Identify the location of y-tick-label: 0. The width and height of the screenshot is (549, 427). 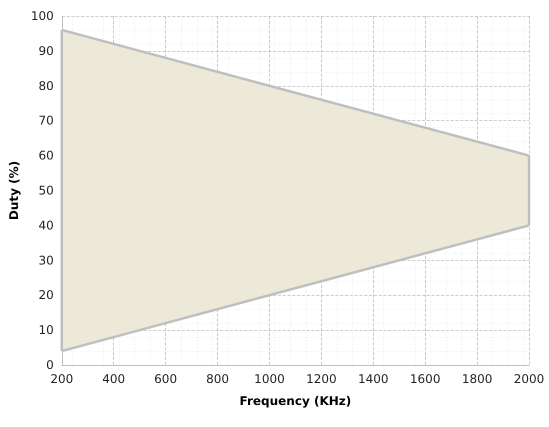
(50, 365).